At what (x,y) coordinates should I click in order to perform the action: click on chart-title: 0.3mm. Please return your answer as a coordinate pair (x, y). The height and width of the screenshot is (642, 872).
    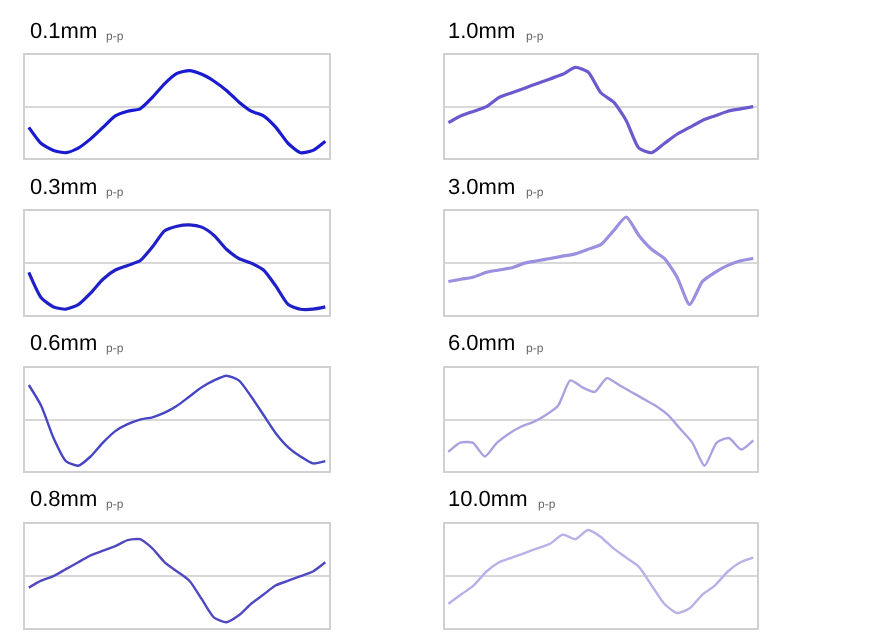
    Looking at the image, I should click on (64, 188).